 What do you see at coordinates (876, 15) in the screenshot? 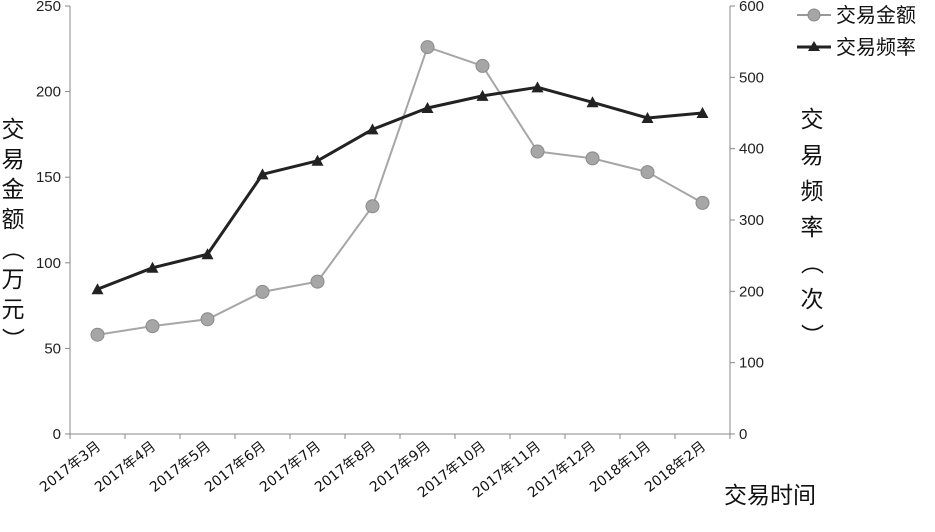
I see `legend-label-amount: 交易金额` at bounding box center [876, 15].